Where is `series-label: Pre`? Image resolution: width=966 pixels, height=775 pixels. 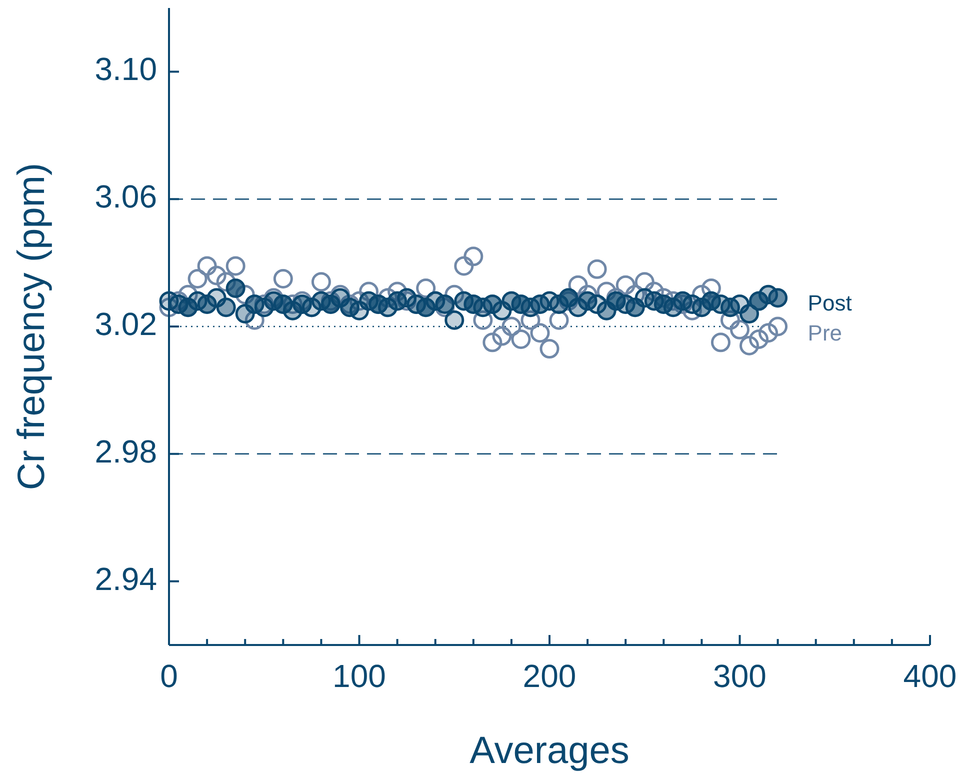
series-label: Pre is located at coordinates (825, 333).